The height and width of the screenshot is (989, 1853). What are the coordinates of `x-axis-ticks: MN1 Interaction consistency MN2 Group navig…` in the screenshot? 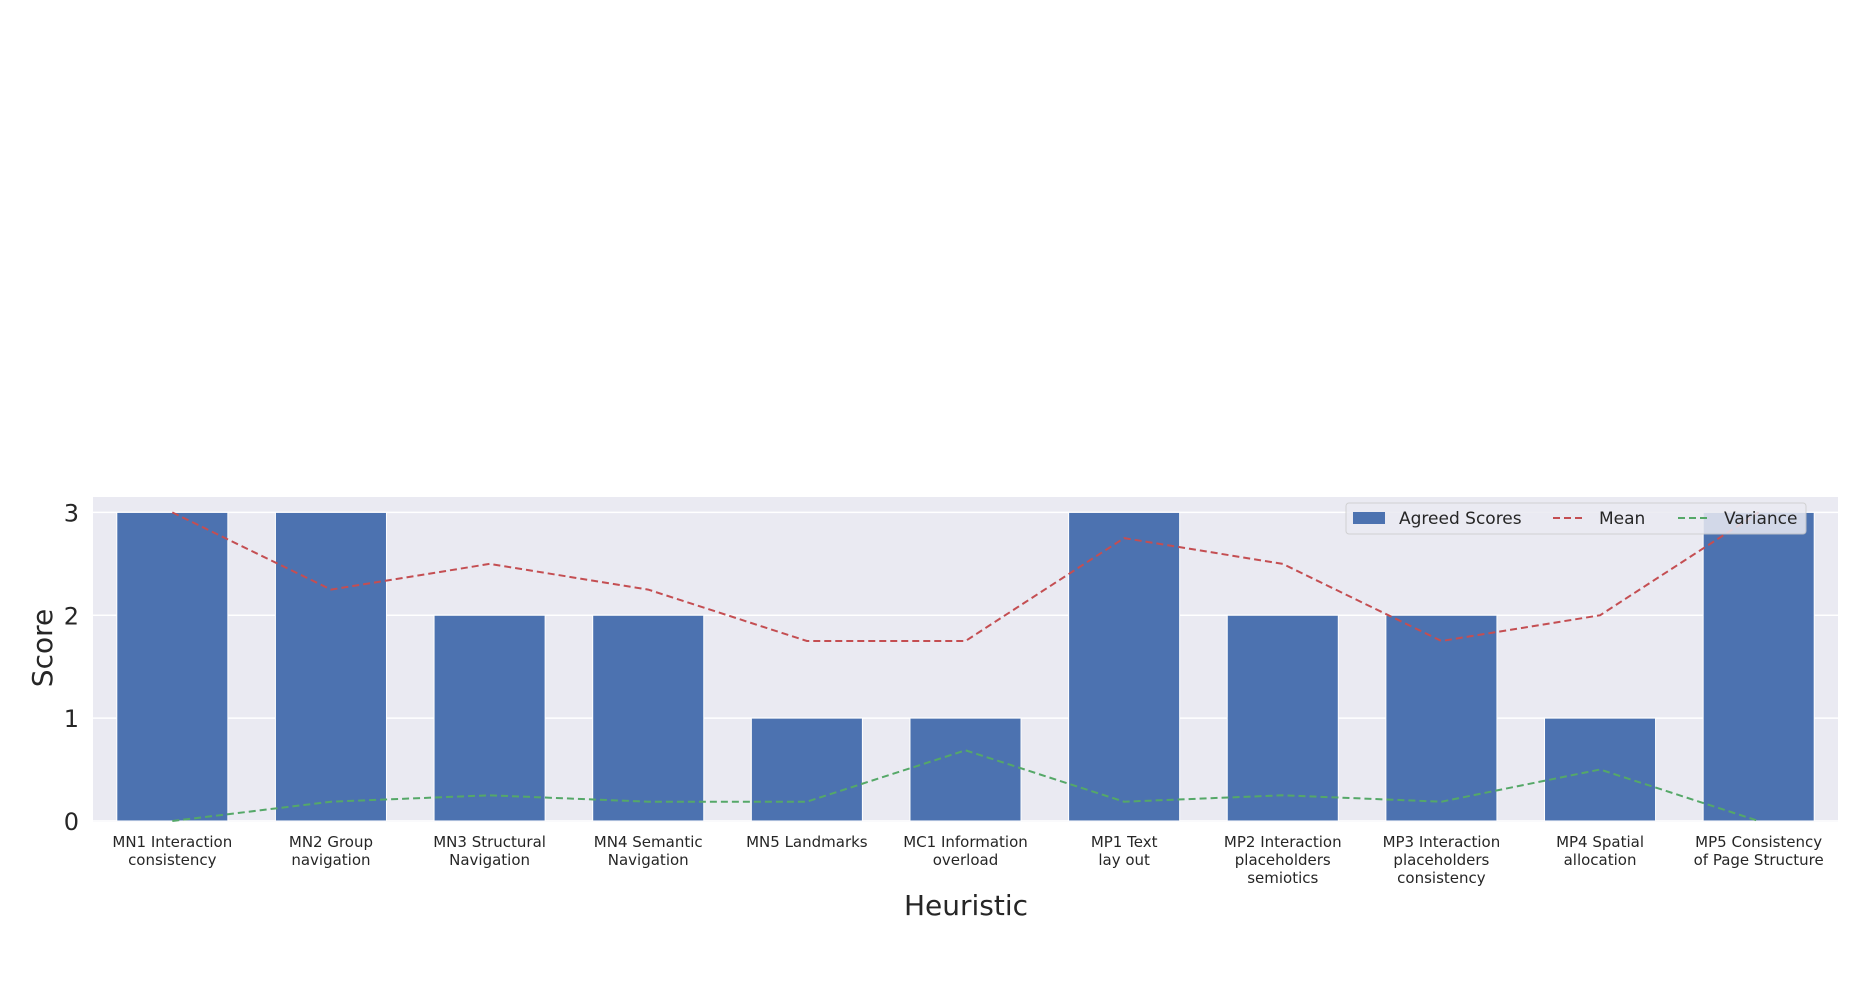 It's located at (967, 860).